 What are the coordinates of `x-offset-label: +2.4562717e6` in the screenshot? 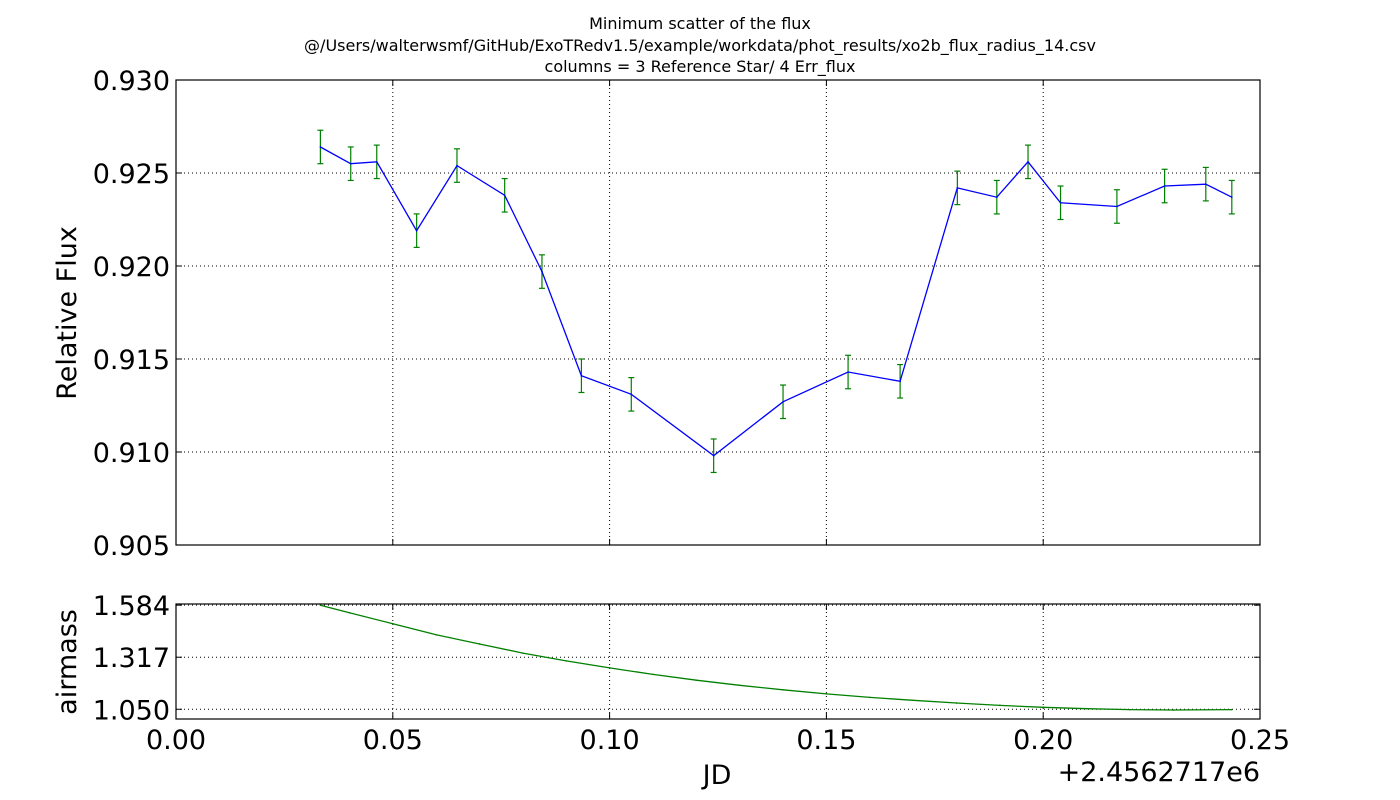 It's located at (1159, 772).